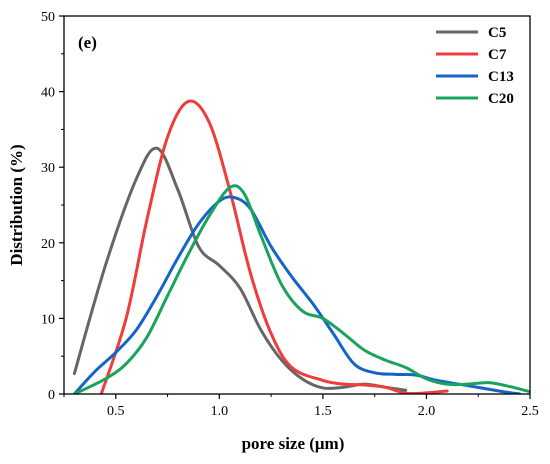 This screenshot has height=464, width=550. Describe the element at coordinates (87, 42) in the screenshot. I see `panel-label: (e)` at that location.